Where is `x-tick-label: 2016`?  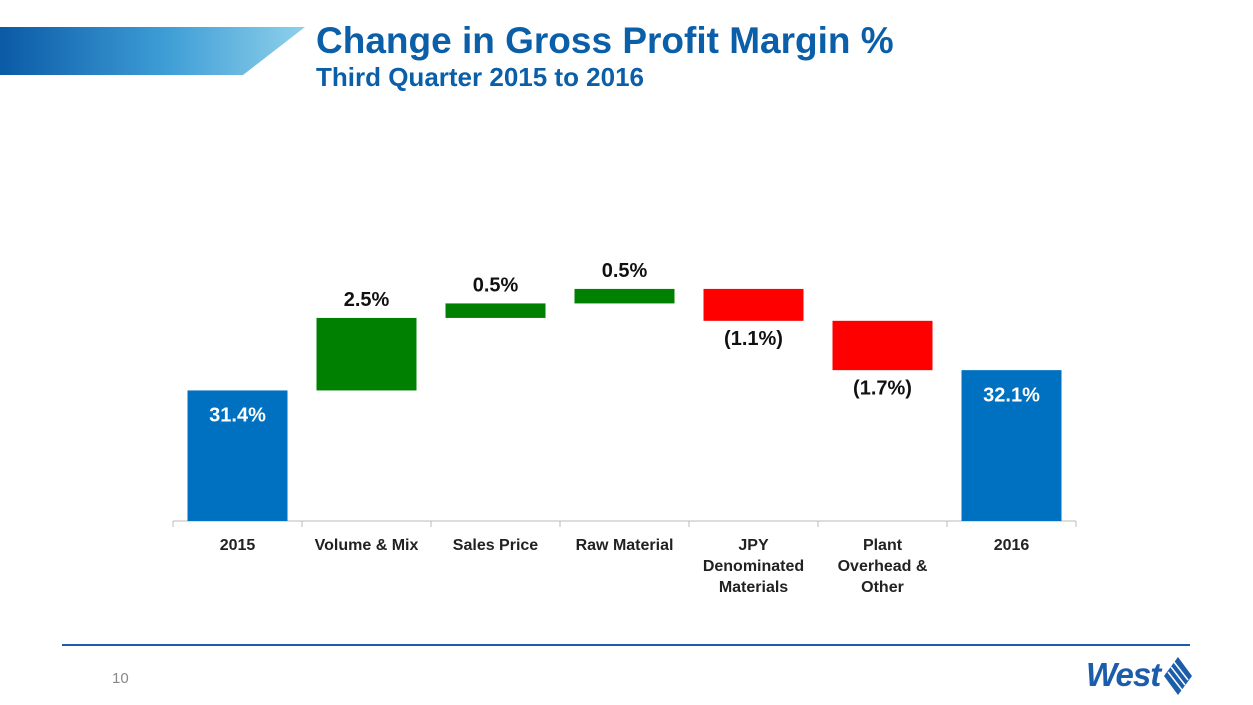
x-tick-label: 2016 is located at coordinates (1011, 545).